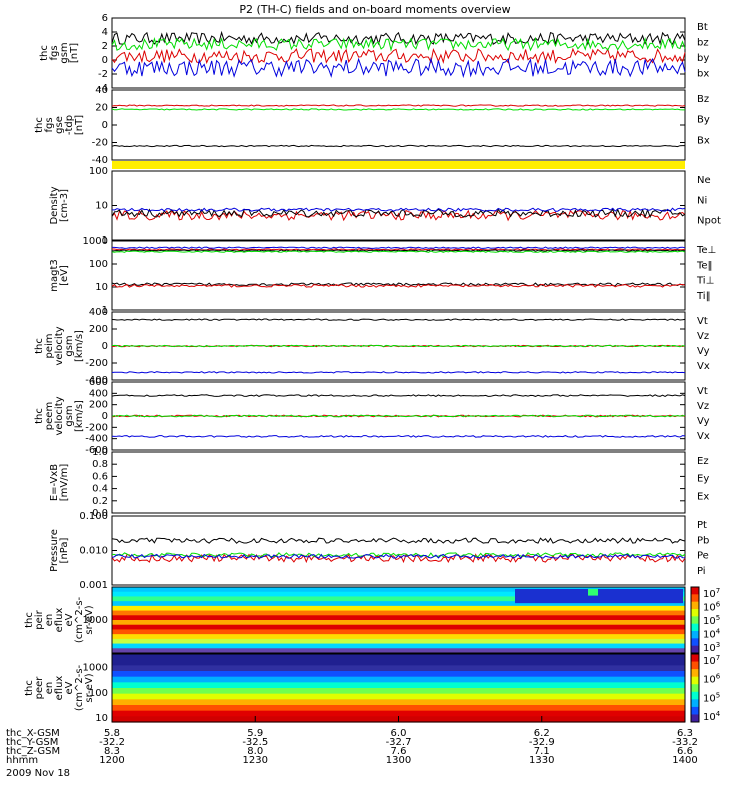  I want to click on colorbar-label: 10⁵, so click(711, 697).